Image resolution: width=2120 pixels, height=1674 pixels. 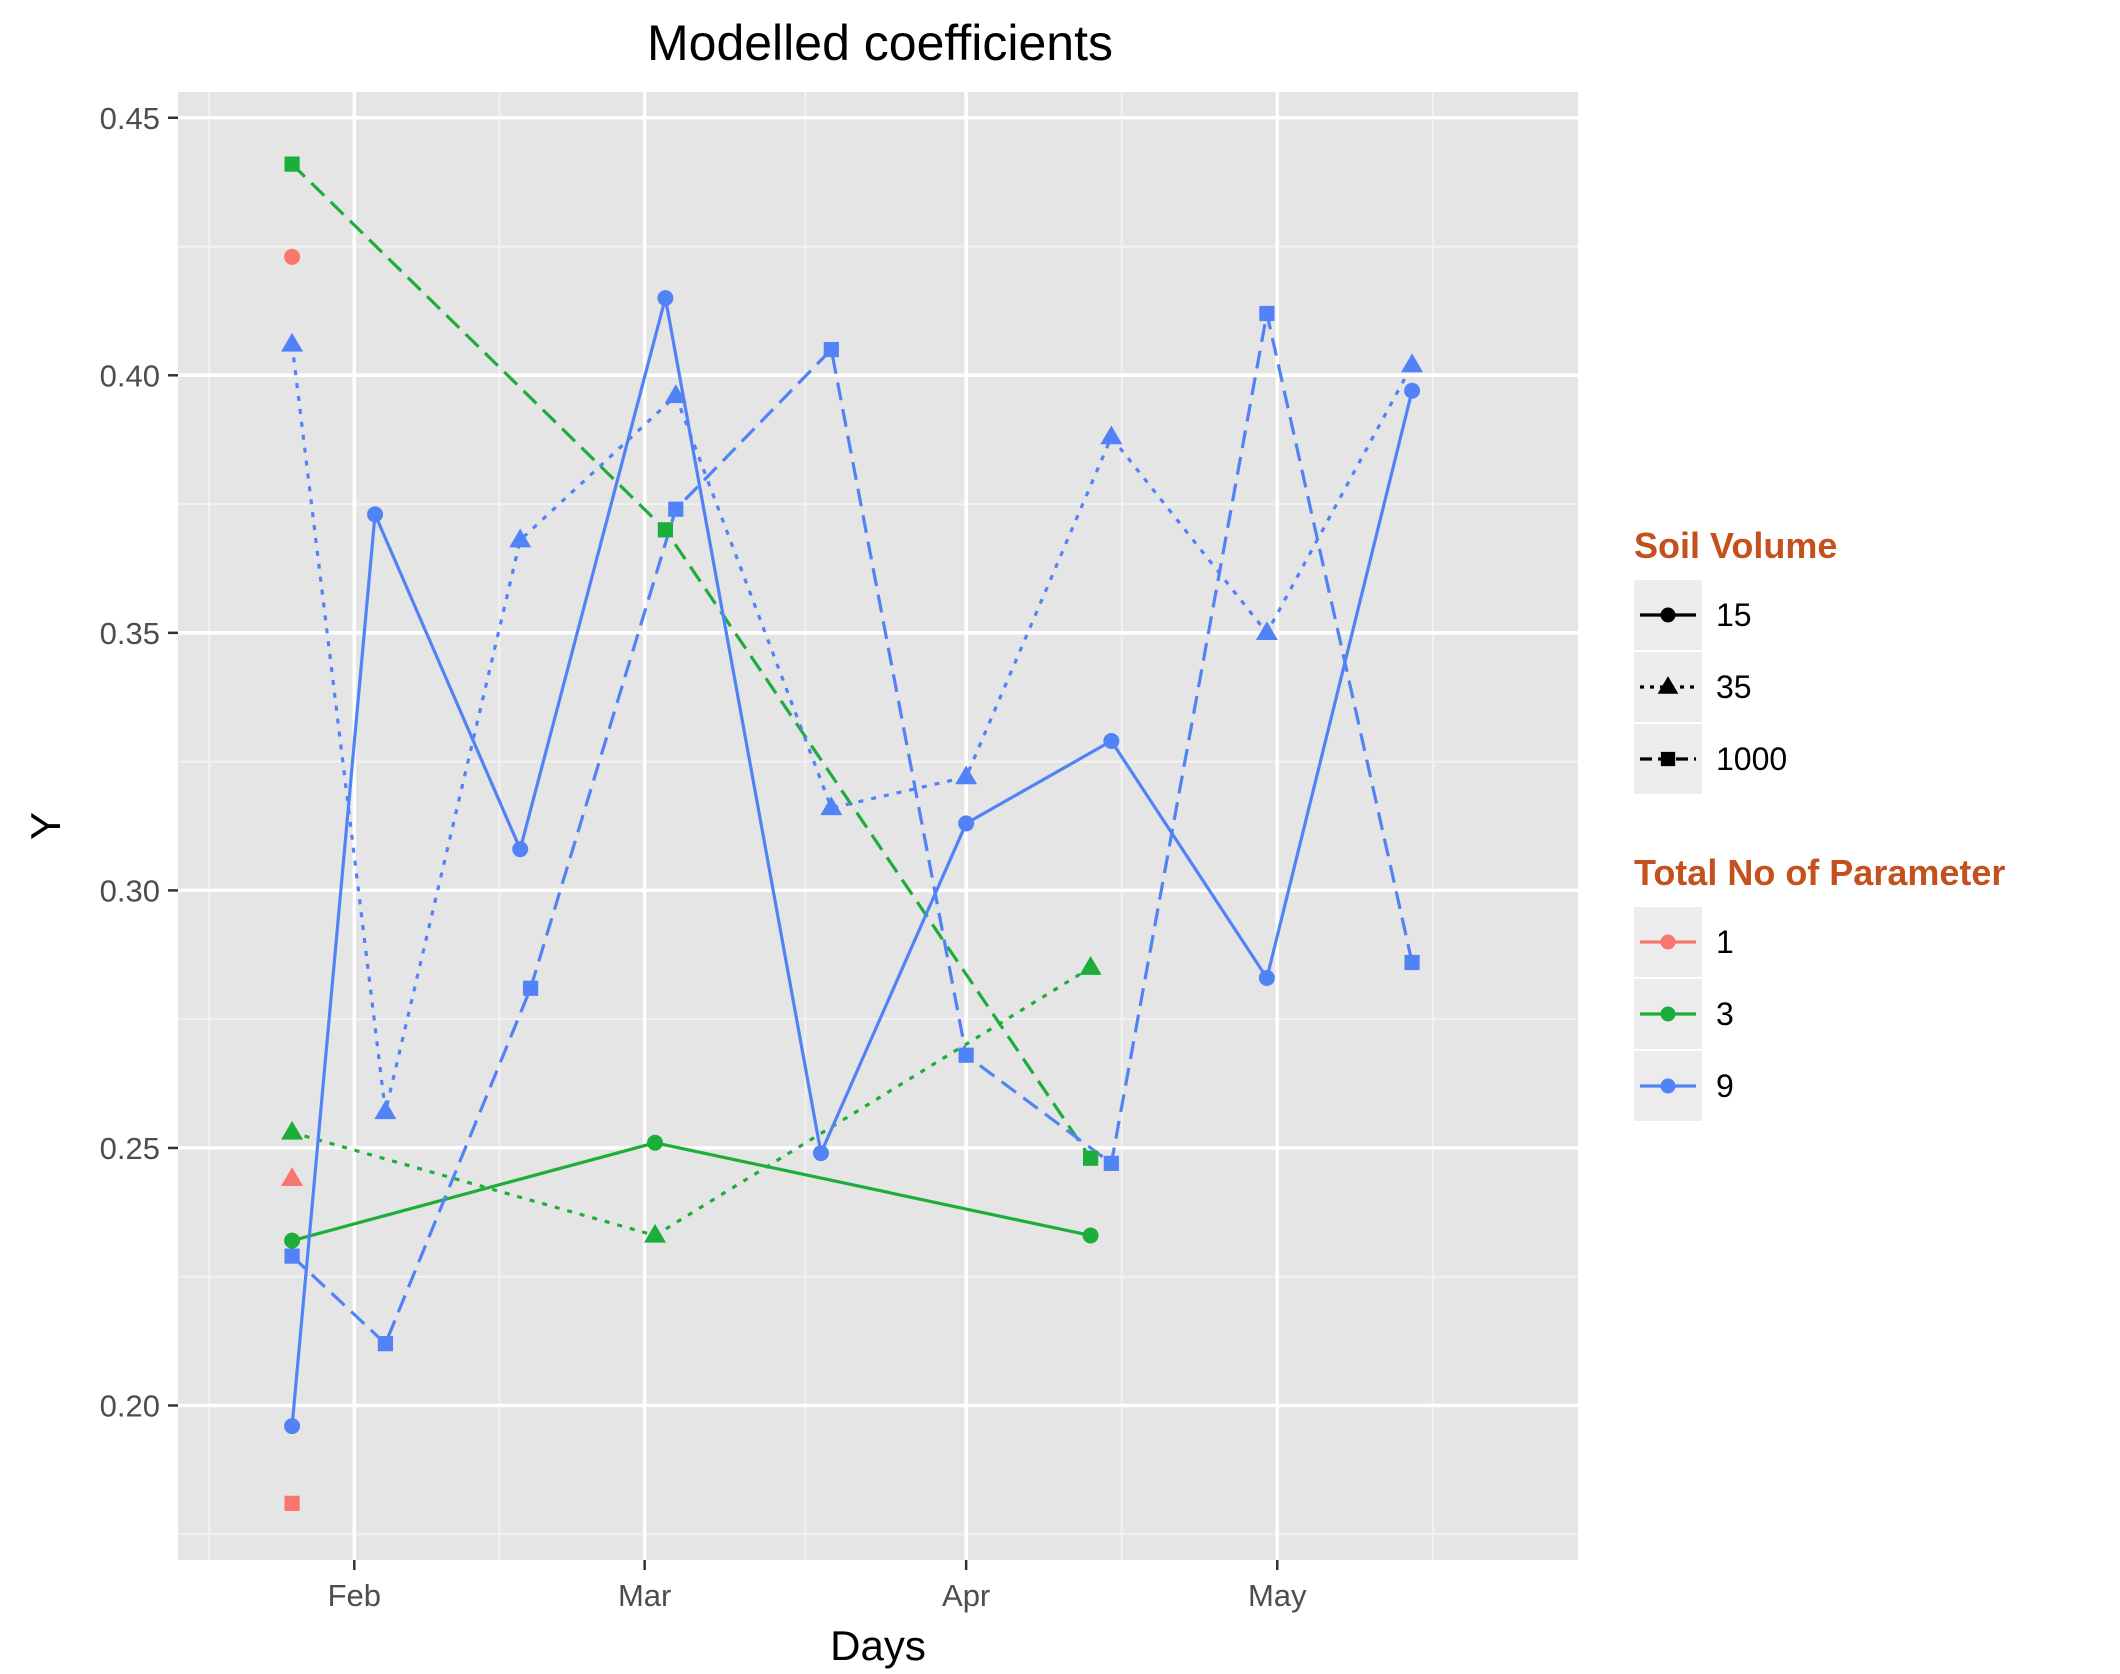 I want to click on y-tick-label: 0.30, so click(x=130, y=890).